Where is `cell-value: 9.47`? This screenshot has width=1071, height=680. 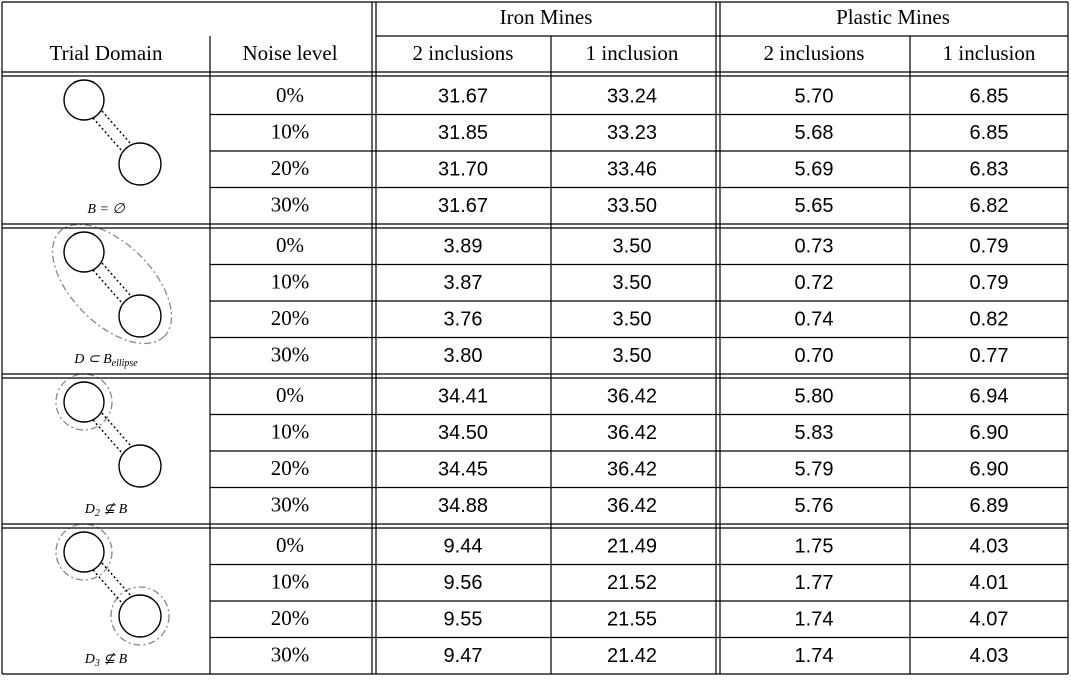 cell-value: 9.47 is located at coordinates (463, 656).